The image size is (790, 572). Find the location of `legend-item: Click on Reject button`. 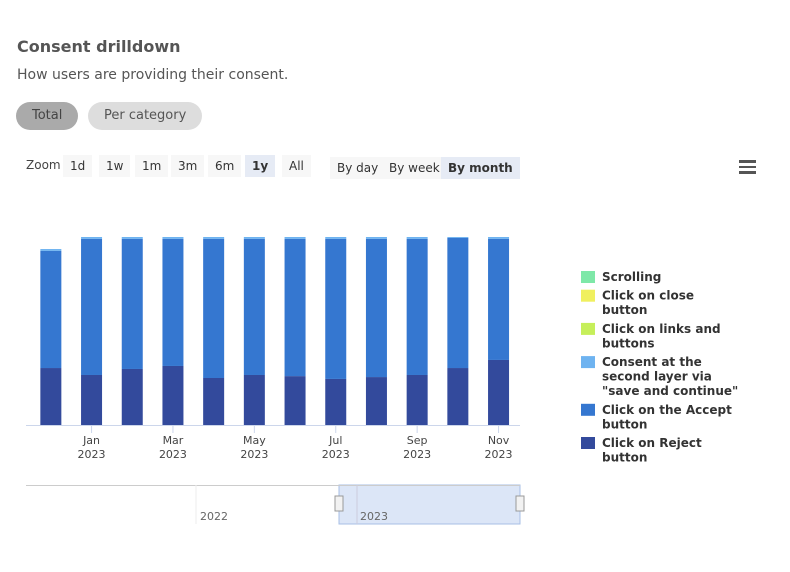

legend-item: Click on Reject button is located at coordinates (641, 450).